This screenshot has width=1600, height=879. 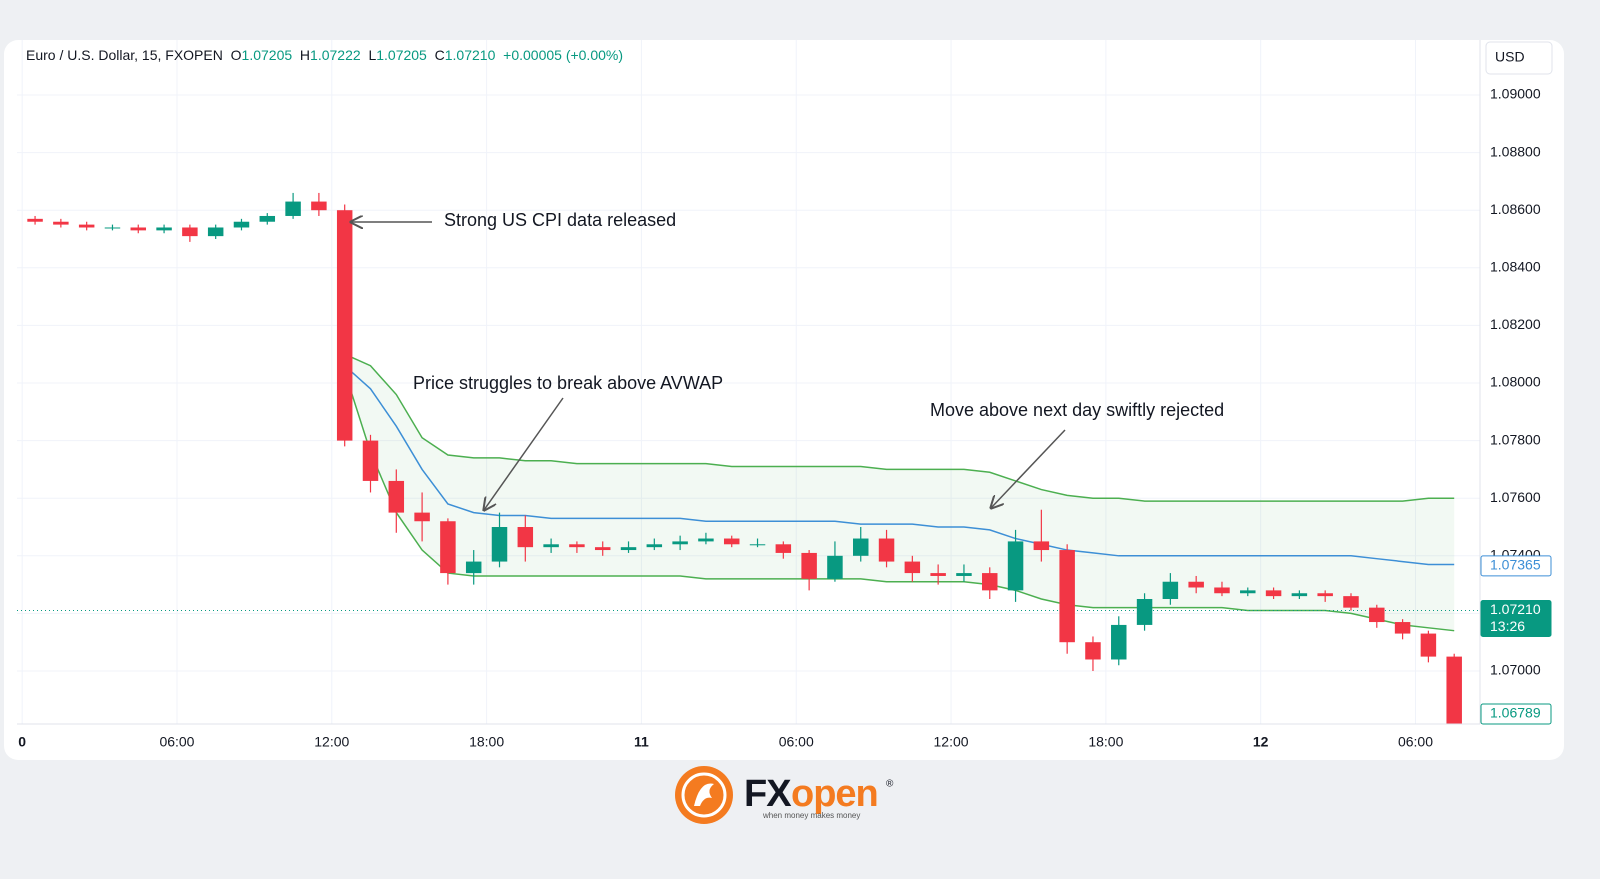 What do you see at coordinates (568, 383) in the screenshot?
I see `annotation: Price struggles to break above AVWAP` at bounding box center [568, 383].